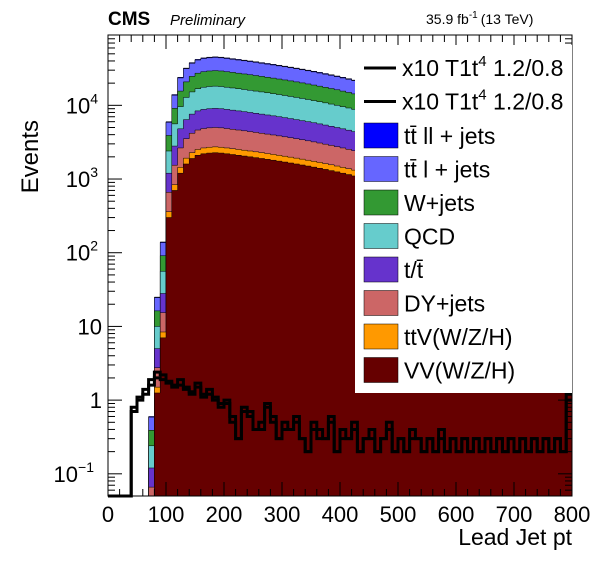 Image resolution: width=596 pixels, height=572 pixels. I want to click on x-tick-label: 300, so click(282, 514).